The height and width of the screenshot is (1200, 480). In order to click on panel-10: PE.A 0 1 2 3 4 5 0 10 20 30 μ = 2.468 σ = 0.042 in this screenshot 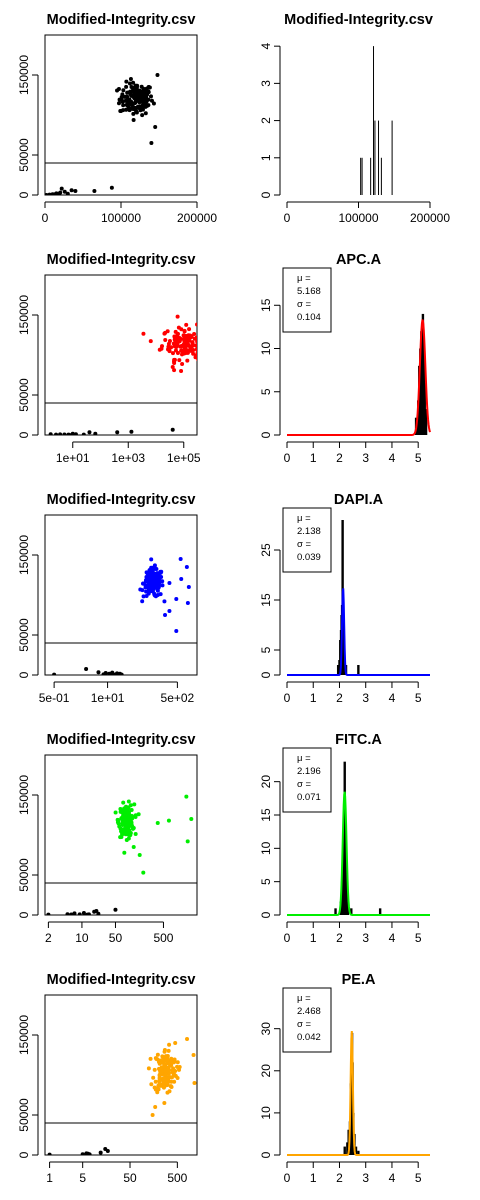, I will do `click(344, 1078)`.